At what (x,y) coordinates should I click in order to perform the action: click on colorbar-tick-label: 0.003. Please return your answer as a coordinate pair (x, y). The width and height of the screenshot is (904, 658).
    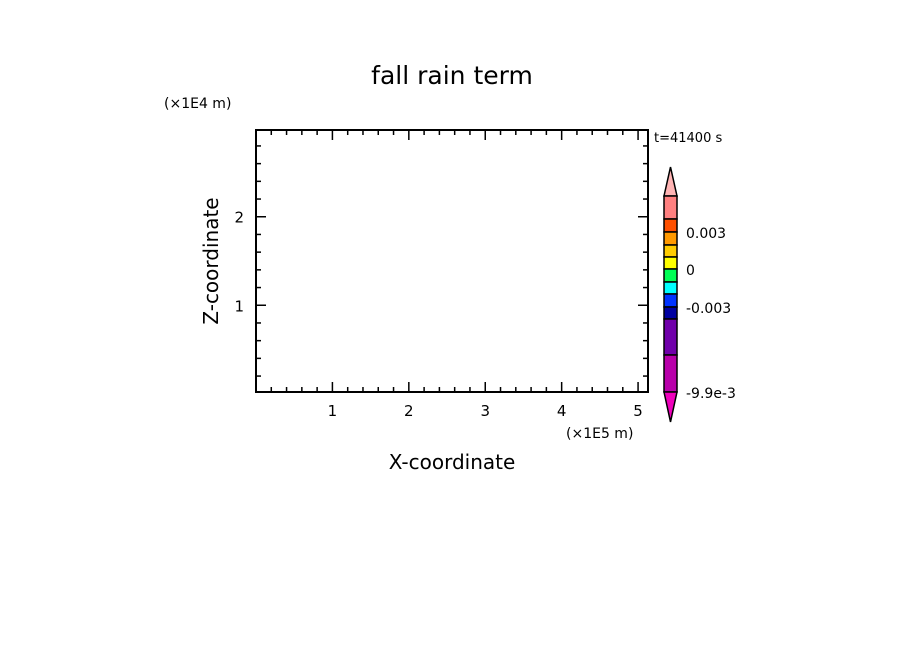
    Looking at the image, I should click on (706, 234).